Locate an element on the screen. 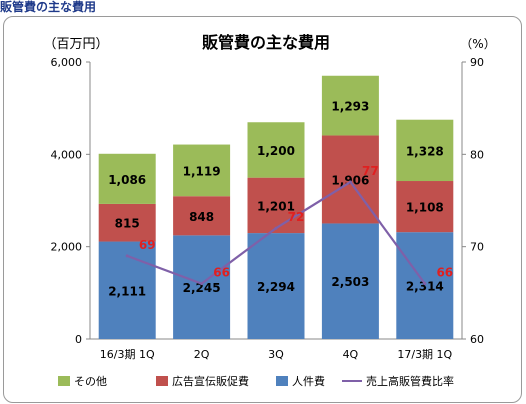 The width and height of the screenshot is (526, 404). bar-data-label: 1,119 is located at coordinates (202, 171).